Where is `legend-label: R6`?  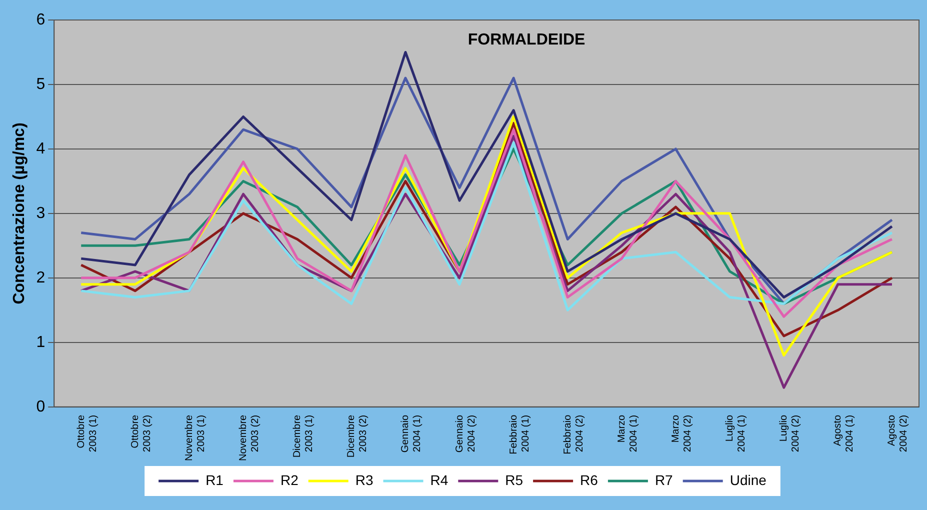 legend-label: R6 is located at coordinates (589, 480).